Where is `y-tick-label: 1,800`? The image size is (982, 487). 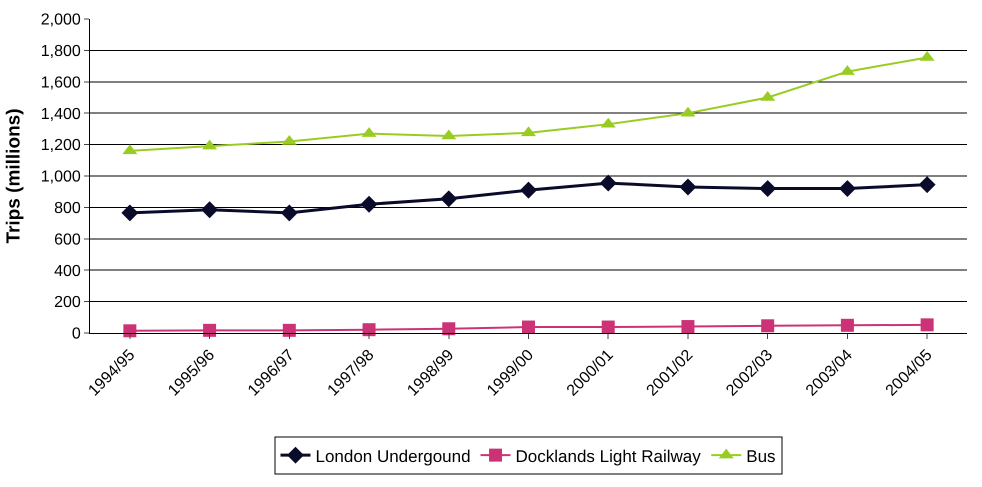
y-tick-label: 1,800 is located at coordinates (60, 51).